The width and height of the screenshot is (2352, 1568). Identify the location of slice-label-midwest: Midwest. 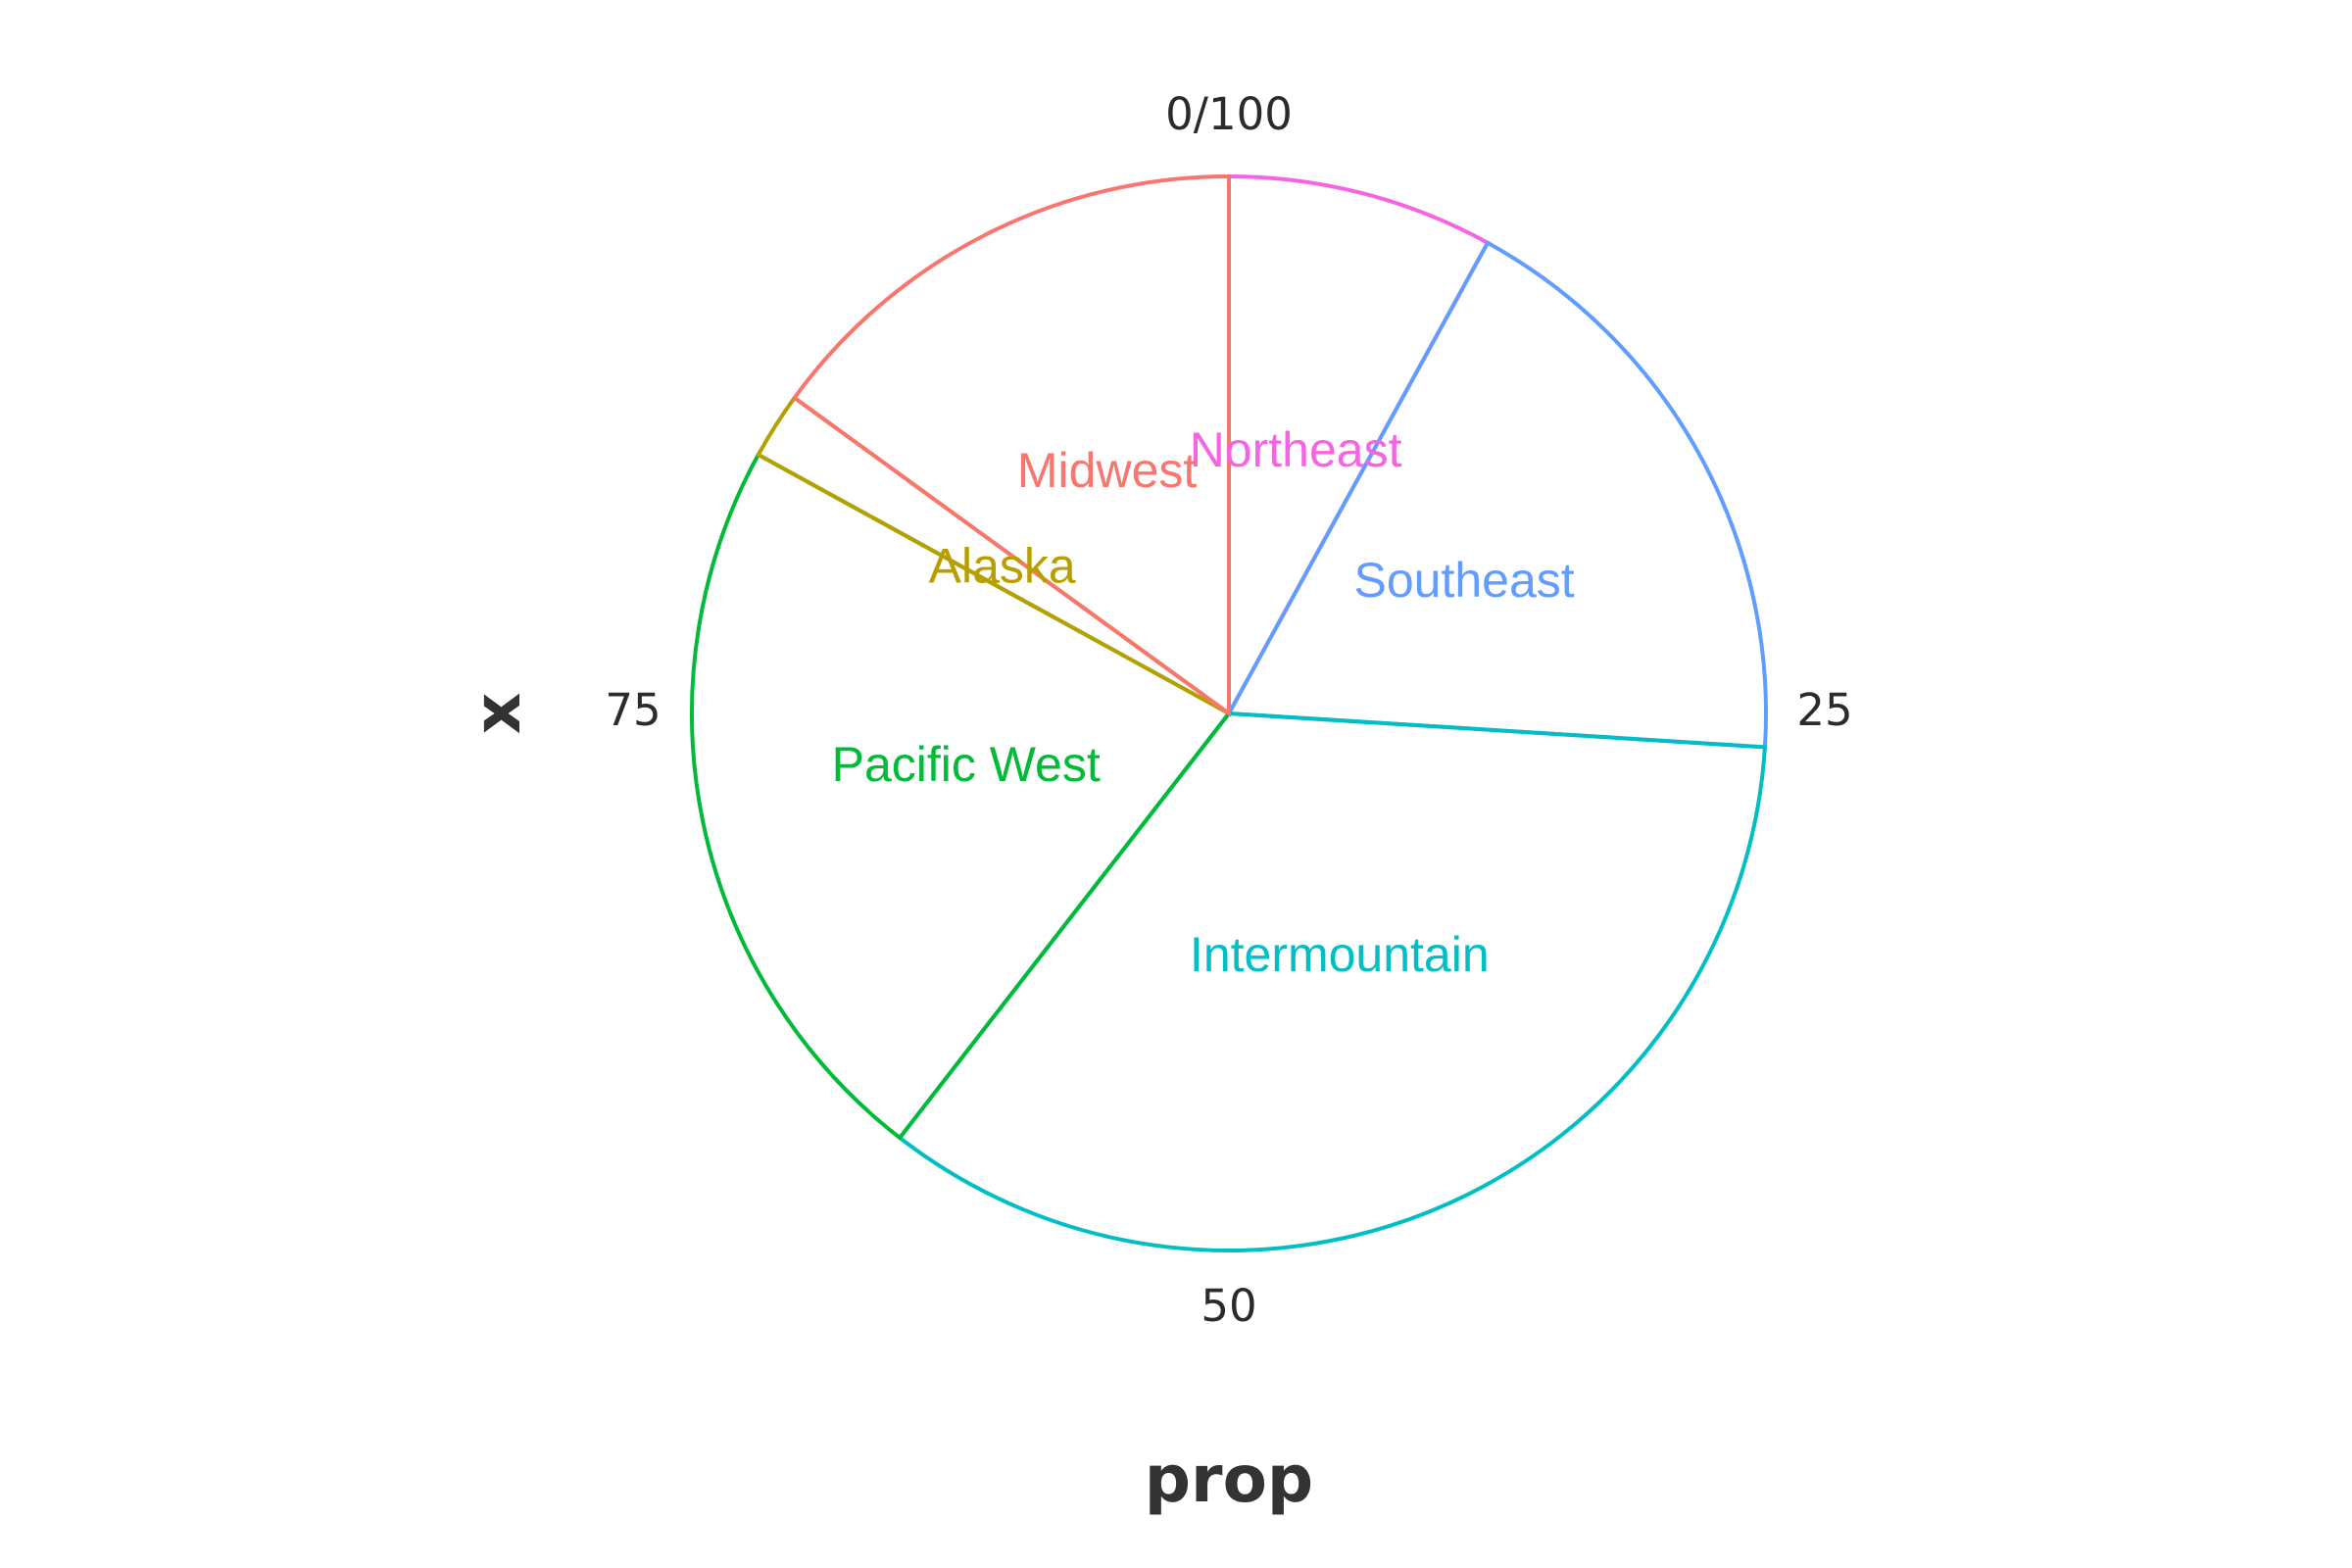
(1107, 470).